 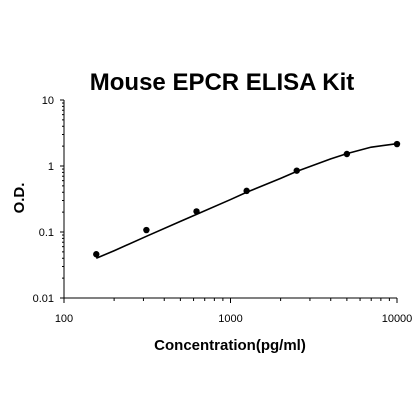 What do you see at coordinates (19, 198) in the screenshot?
I see `y-axis-label: O.D.` at bounding box center [19, 198].